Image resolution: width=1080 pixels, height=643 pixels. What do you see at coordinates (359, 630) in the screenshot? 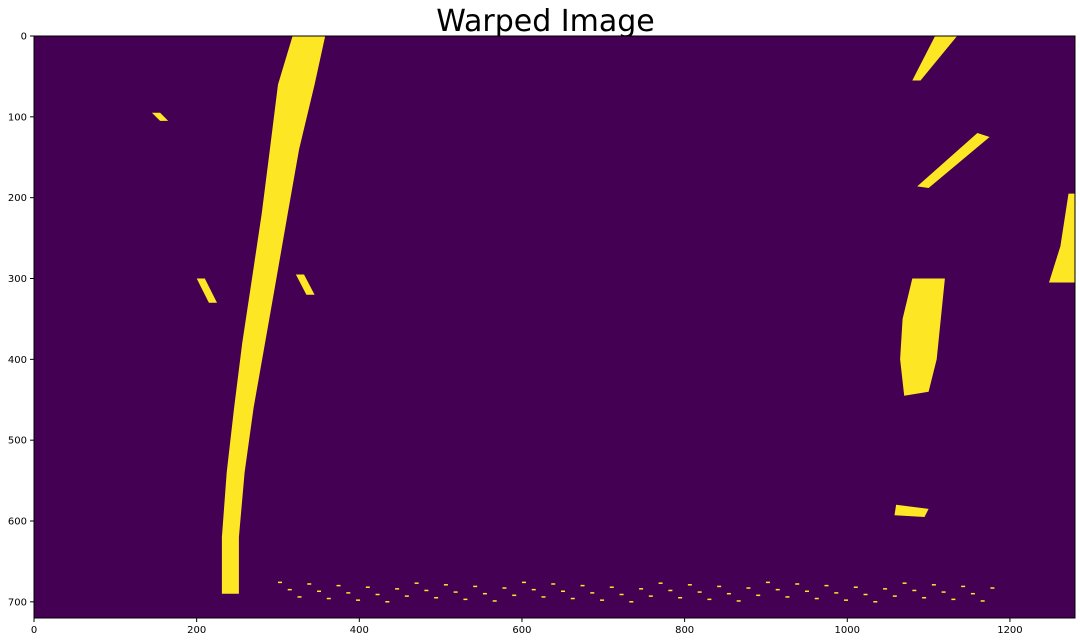
I see `x-tick-label: 400` at bounding box center [359, 630].